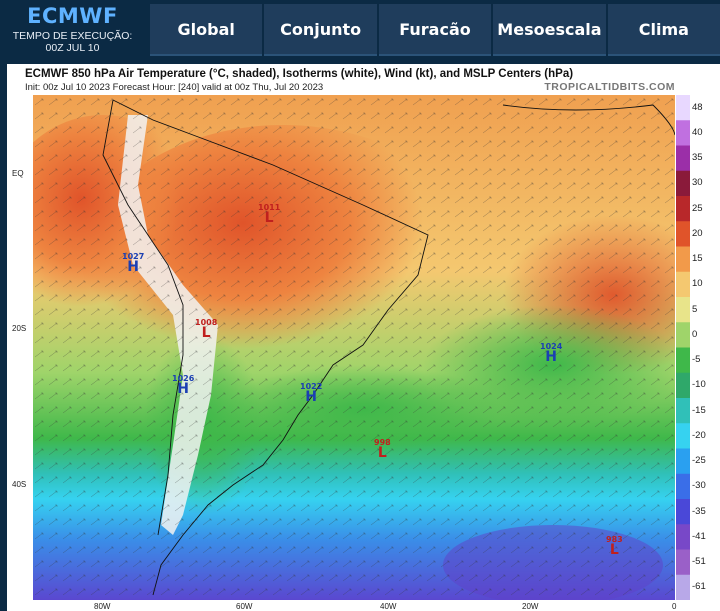  Describe the element at coordinates (699, 385) in the screenshot. I see `colorbar-tick-label: -10` at that location.